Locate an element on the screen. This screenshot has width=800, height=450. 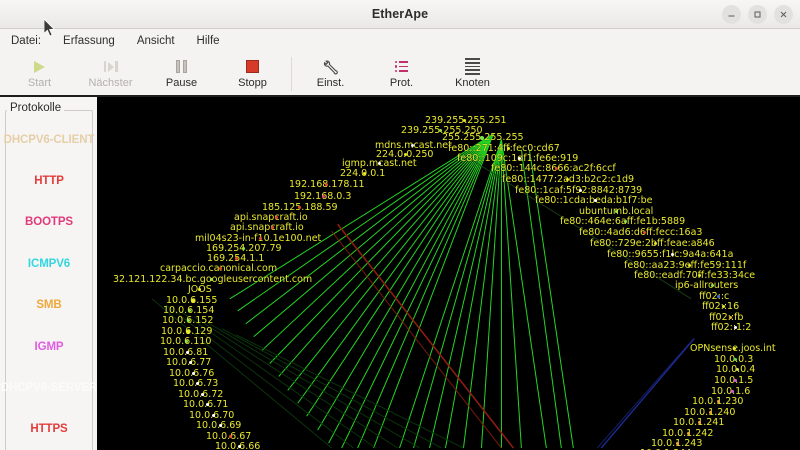
protocol-item: ICMPV6 is located at coordinates (49, 263).